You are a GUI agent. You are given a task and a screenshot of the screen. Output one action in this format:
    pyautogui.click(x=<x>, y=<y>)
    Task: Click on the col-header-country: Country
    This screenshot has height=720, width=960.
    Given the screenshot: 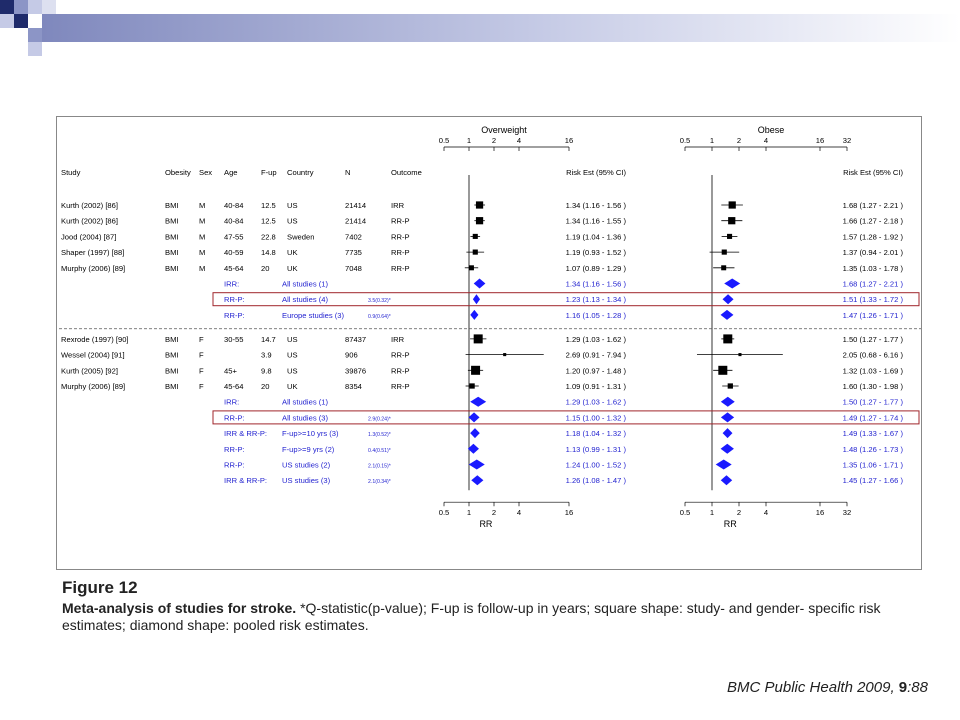 What is the action you would take?
    pyautogui.click(x=300, y=172)
    